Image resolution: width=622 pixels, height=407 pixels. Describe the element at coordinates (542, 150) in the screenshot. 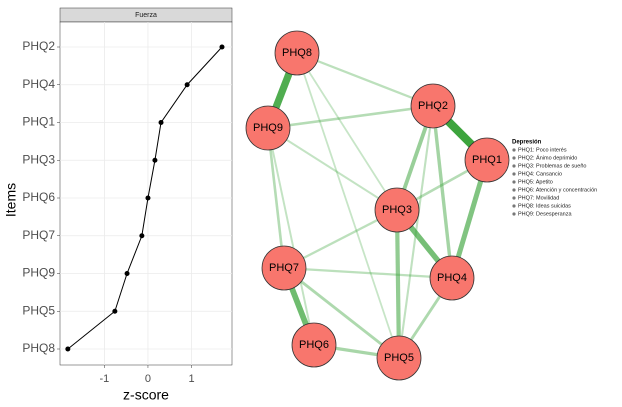

I see `legend-item: PHQ1: Poco interés` at that location.